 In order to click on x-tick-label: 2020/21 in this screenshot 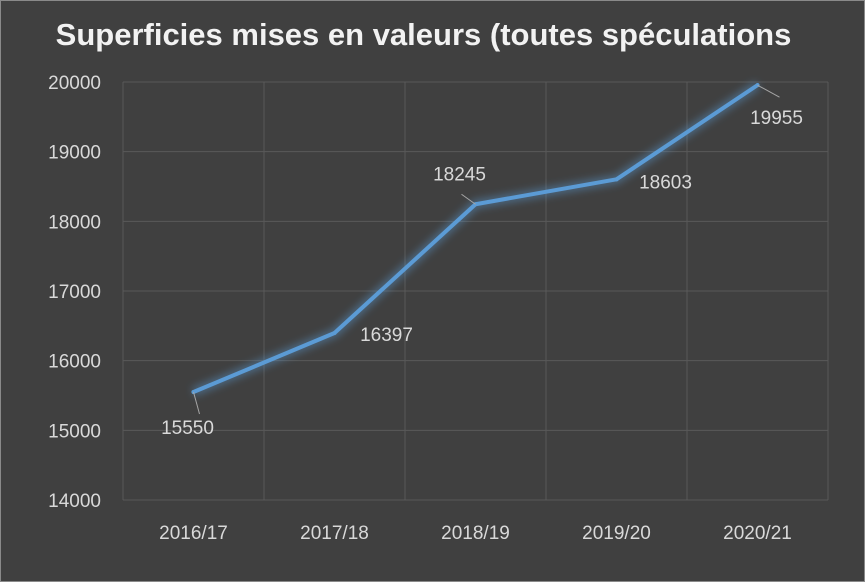, I will do `click(757, 533)`.